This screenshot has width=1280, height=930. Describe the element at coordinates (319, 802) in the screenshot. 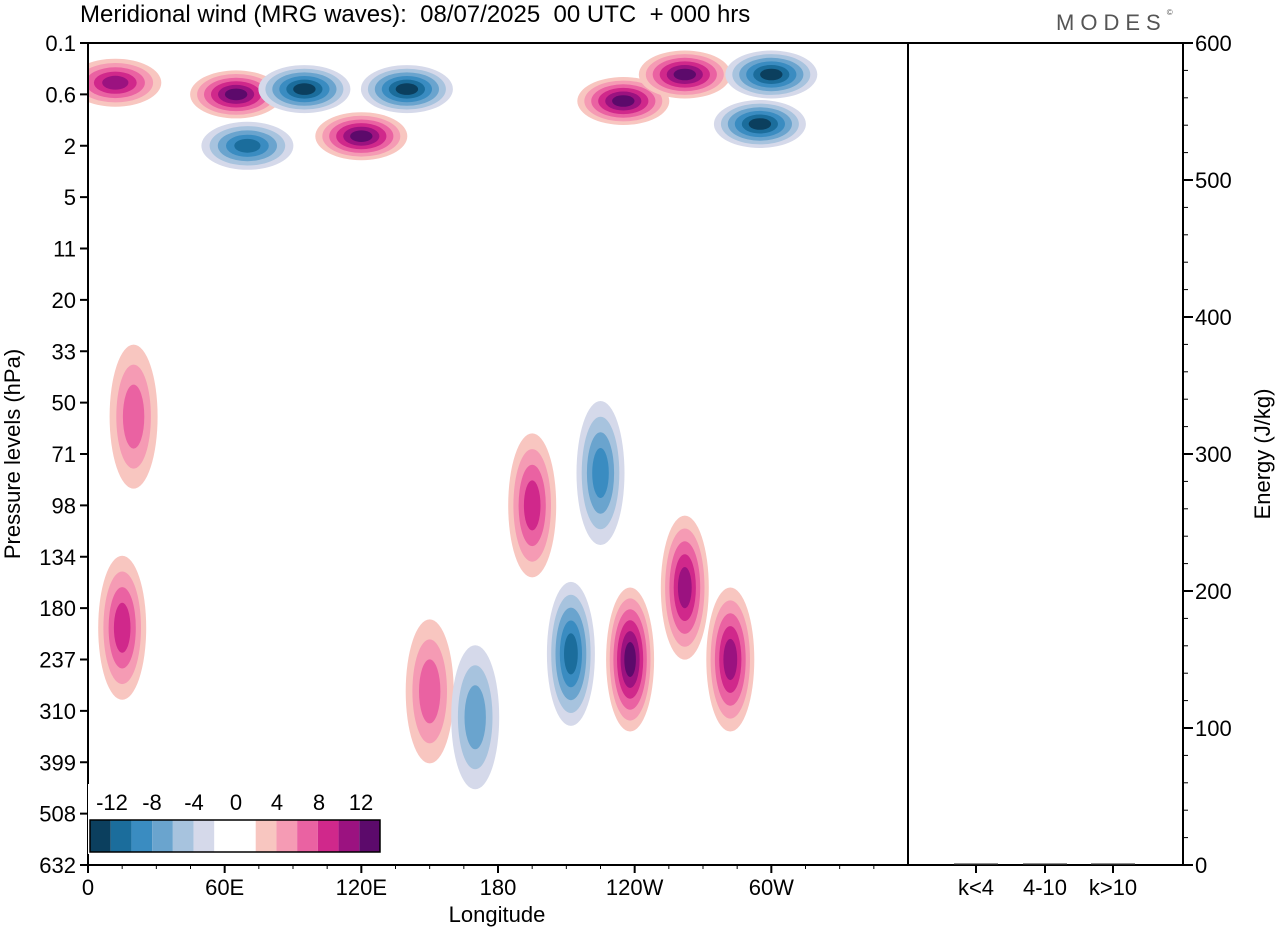

I see `colorbar-label: 8` at that location.